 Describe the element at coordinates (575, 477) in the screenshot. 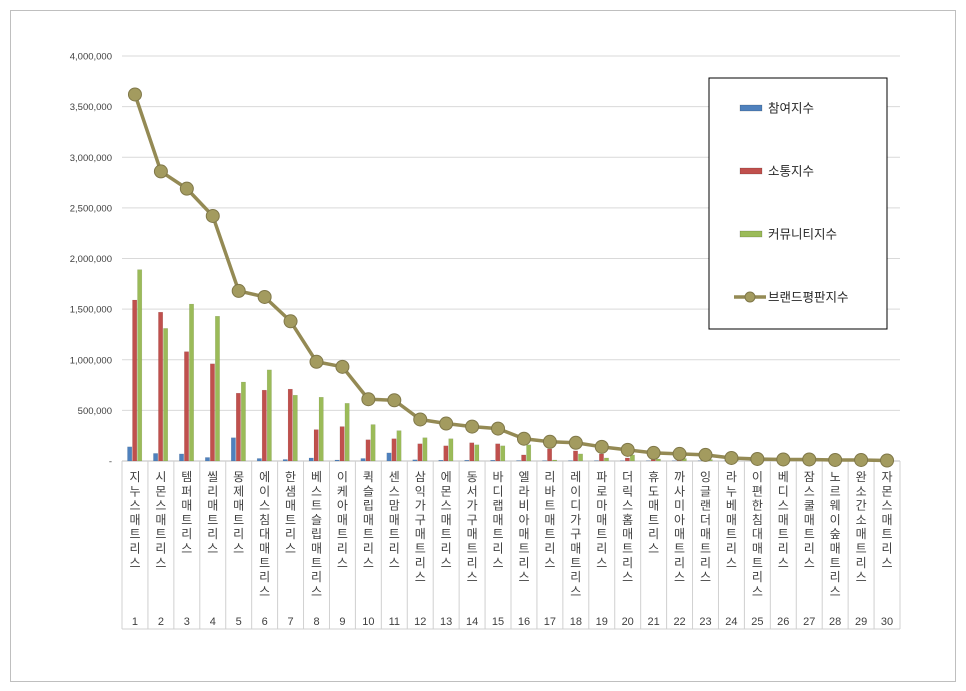

I see `category-label: 레` at that location.